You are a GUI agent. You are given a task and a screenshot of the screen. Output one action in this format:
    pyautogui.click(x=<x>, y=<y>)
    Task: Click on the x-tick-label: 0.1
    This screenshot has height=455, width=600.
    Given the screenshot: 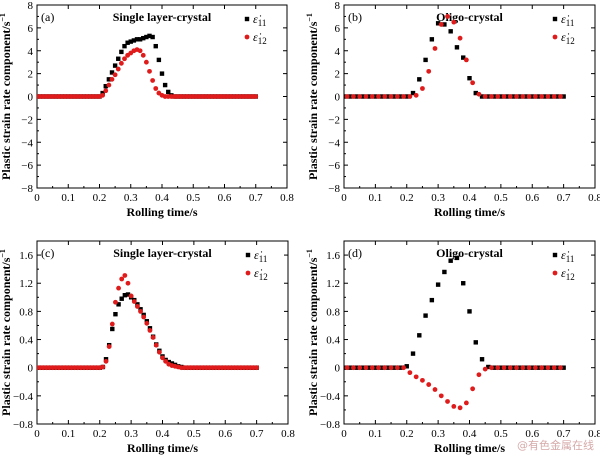 What is the action you would take?
    pyautogui.click(x=68, y=198)
    